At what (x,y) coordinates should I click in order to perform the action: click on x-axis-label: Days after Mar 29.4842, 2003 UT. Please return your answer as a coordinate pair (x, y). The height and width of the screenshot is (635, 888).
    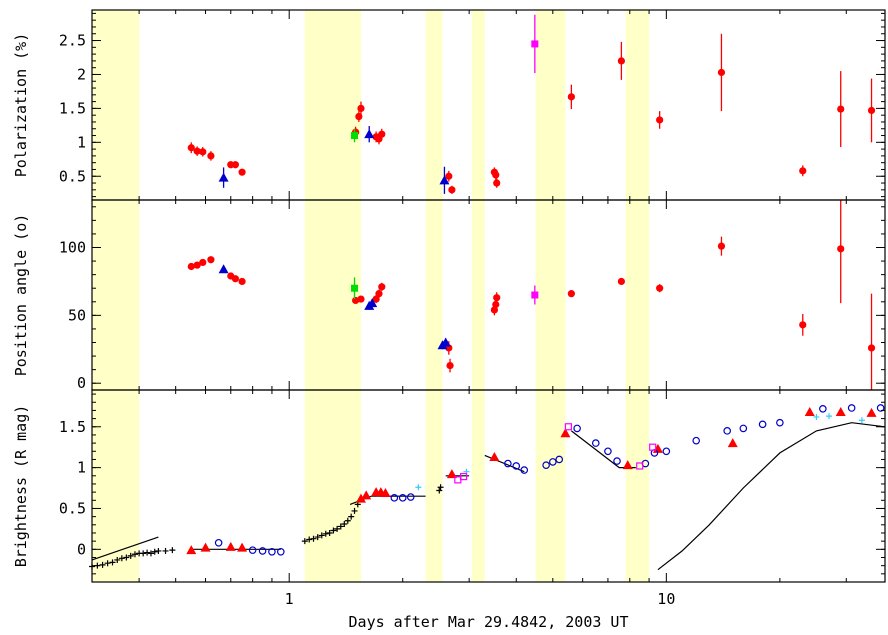
    Looking at the image, I should click on (489, 622).